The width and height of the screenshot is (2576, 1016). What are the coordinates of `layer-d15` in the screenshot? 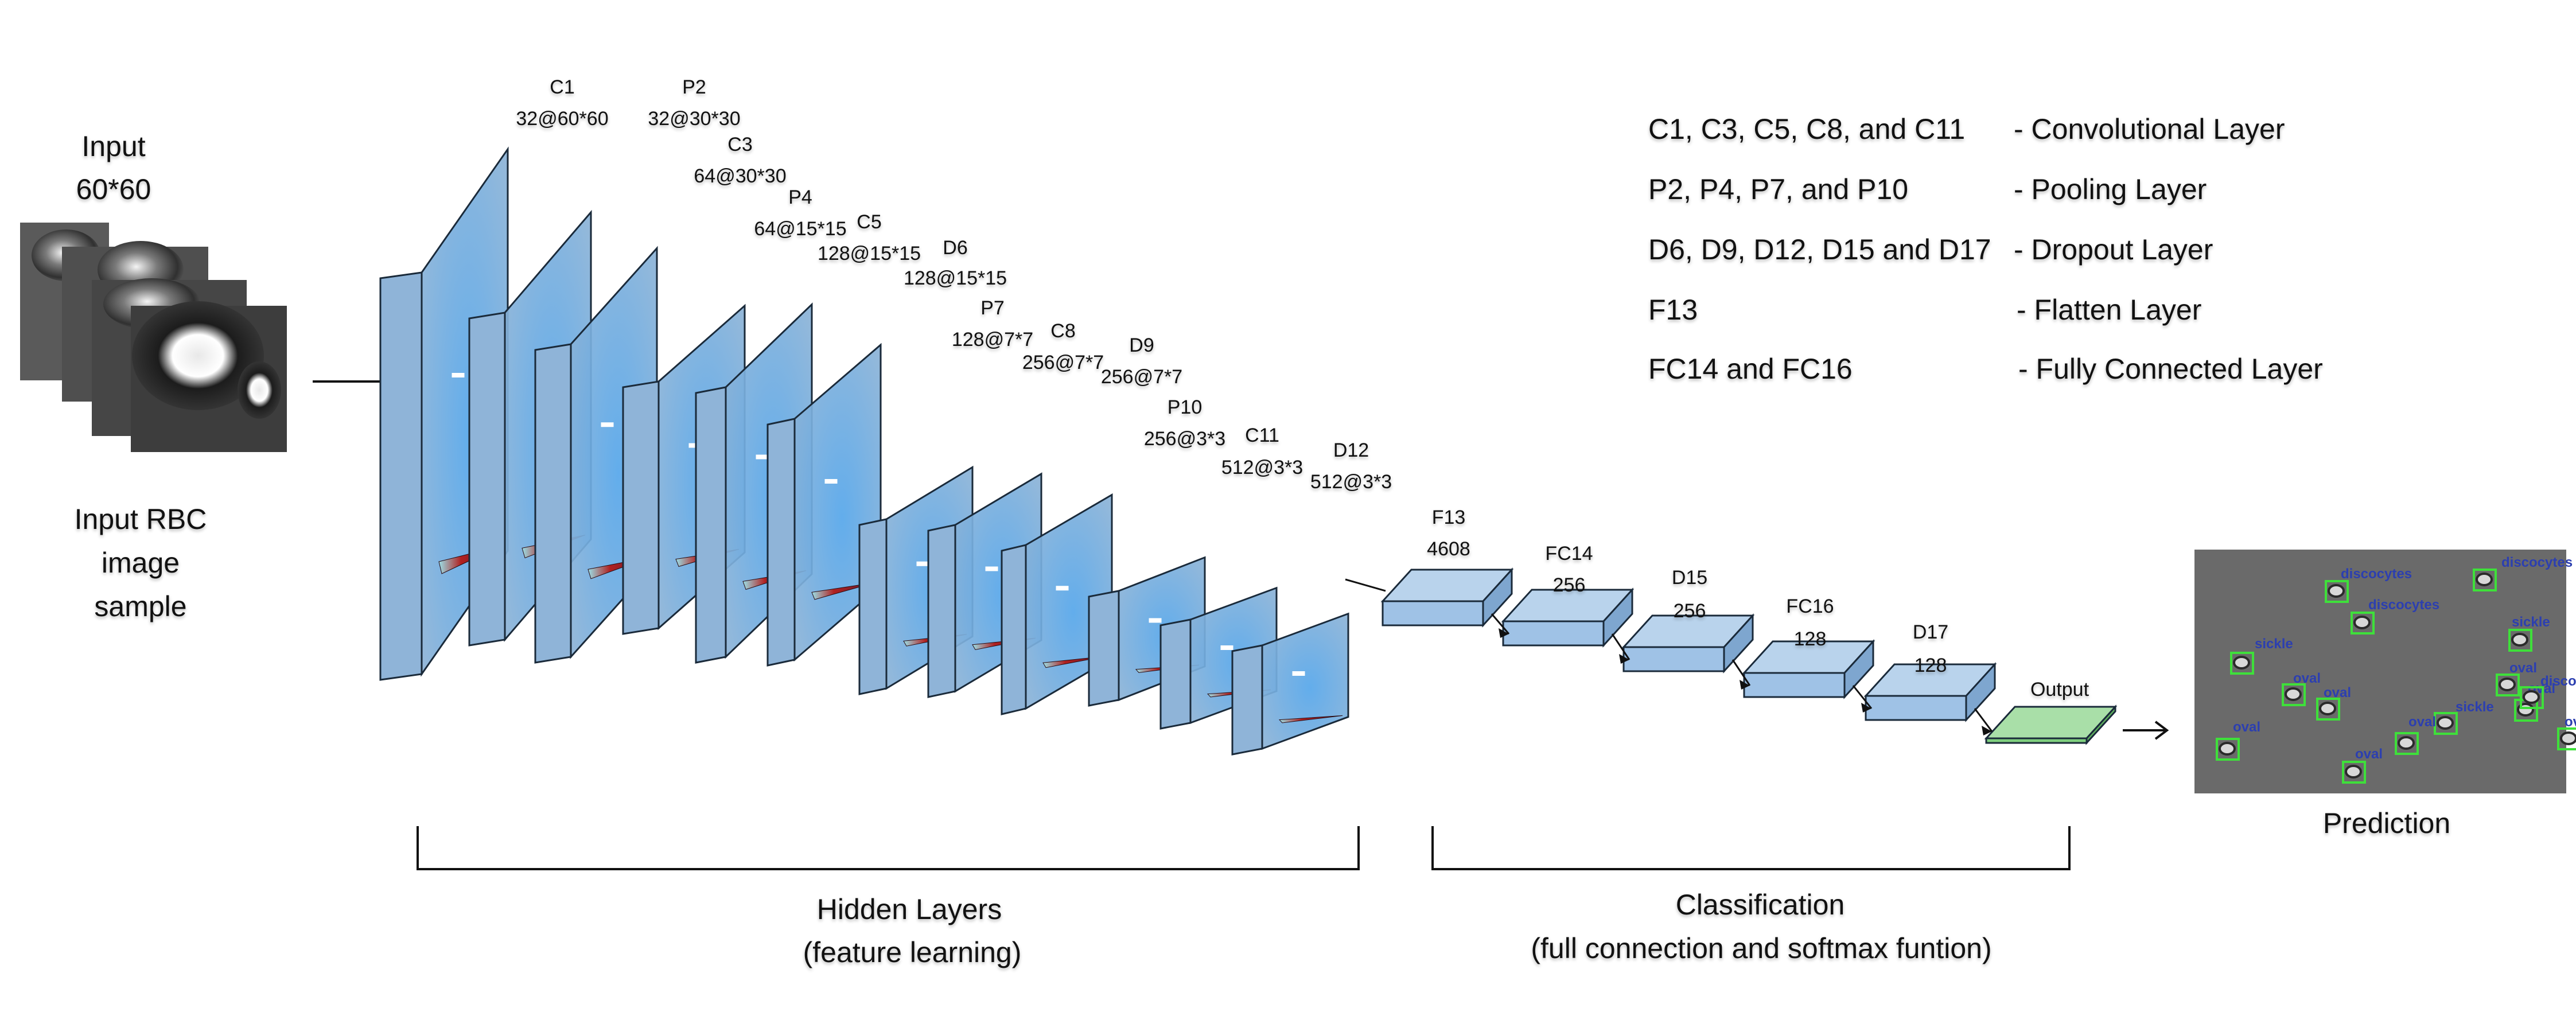 It's located at (1688, 644).